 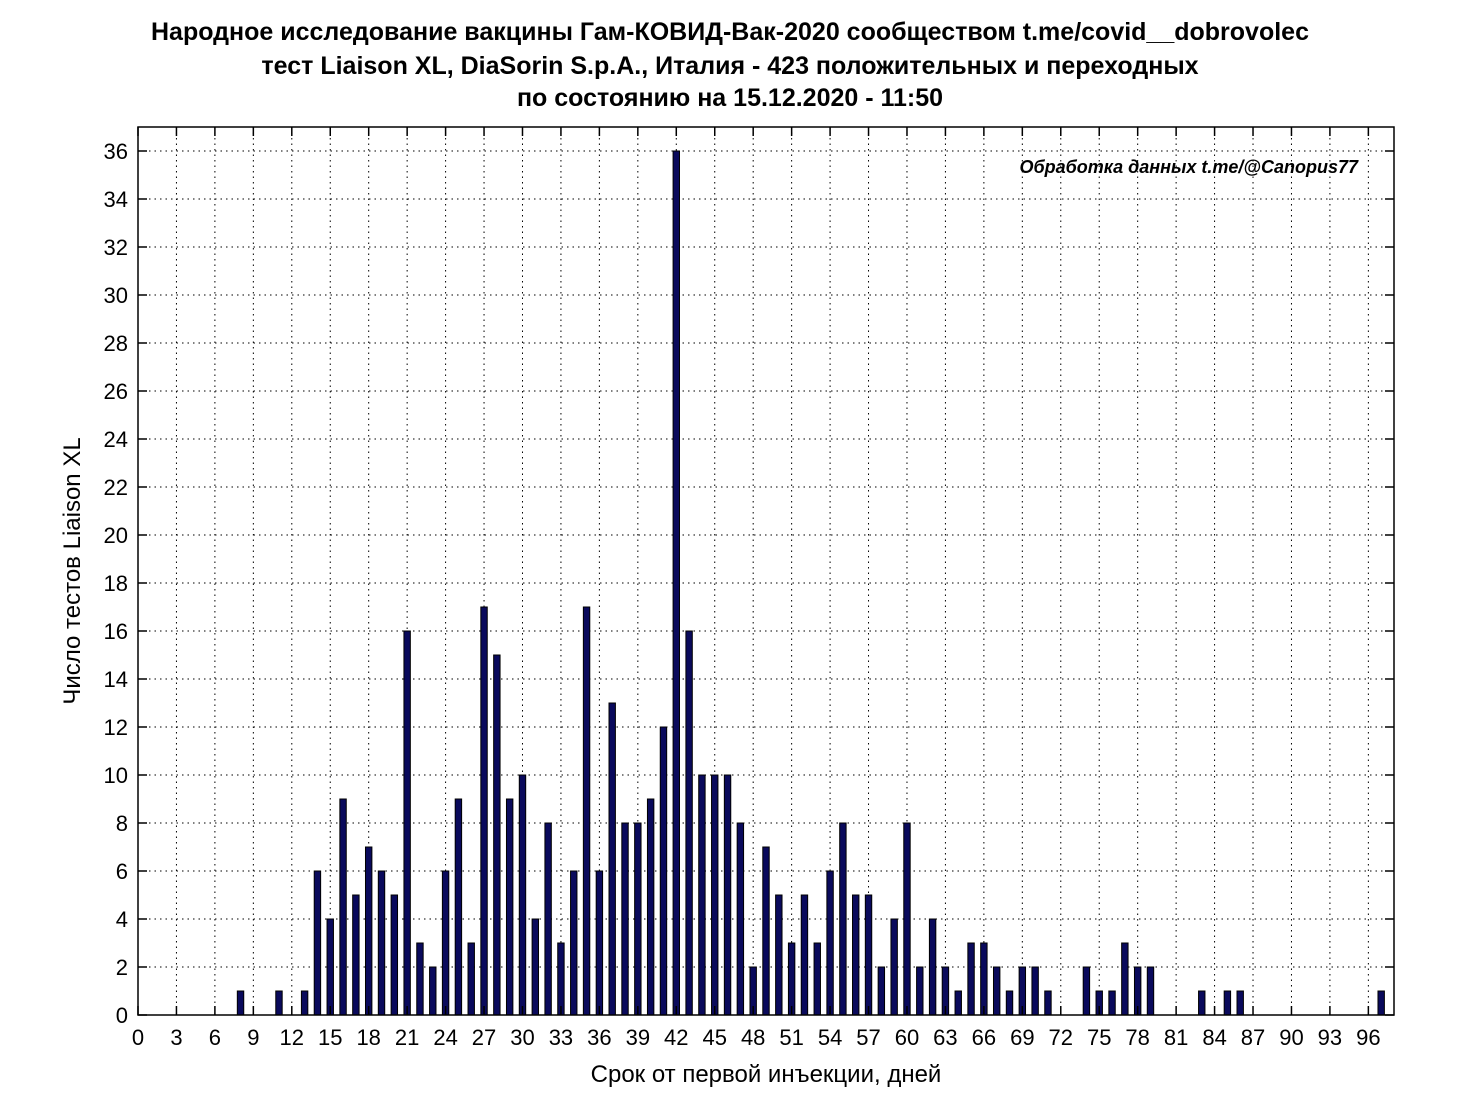 What do you see at coordinates (1137, 1037) in the screenshot?
I see `x-tick-label: 78` at bounding box center [1137, 1037].